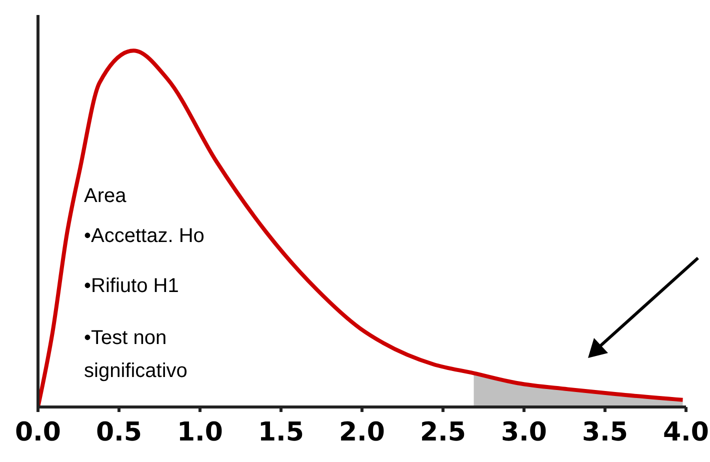 Image resolution: width=710 pixels, height=462 pixels. Describe the element at coordinates (200, 432) in the screenshot. I see `x-tick-label: 1.0` at that location.